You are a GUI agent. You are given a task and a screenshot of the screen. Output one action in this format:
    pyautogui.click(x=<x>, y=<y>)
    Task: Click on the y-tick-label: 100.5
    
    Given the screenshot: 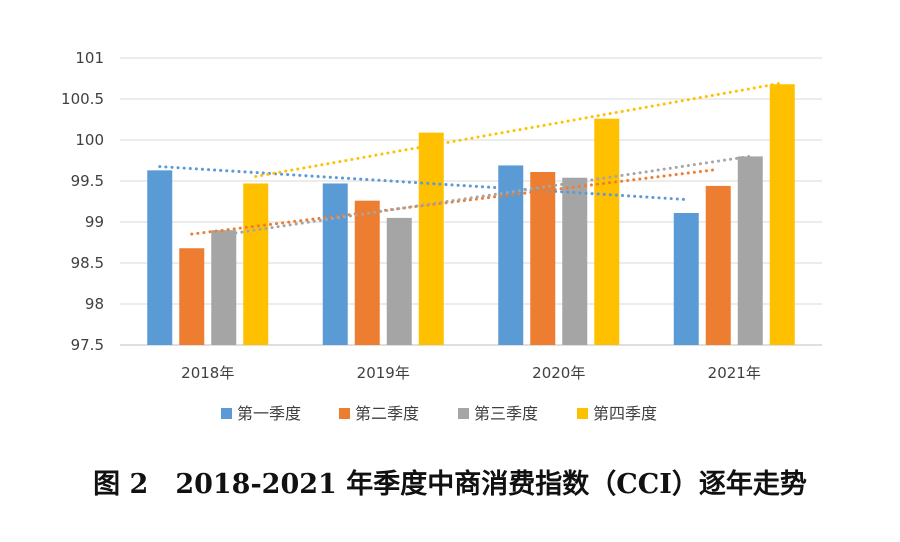 What is the action you would take?
    pyautogui.click(x=82, y=99)
    